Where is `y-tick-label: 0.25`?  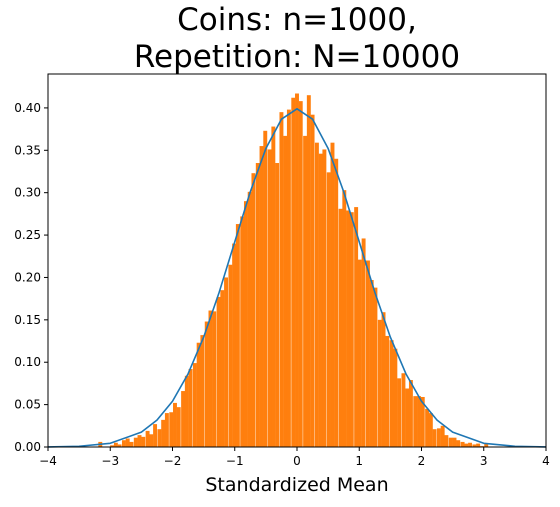
y-tick-label: 0.25 is located at coordinates (27, 235).